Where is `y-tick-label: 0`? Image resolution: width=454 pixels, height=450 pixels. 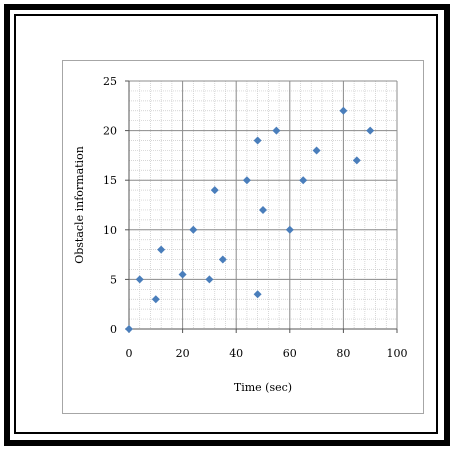
y-tick-label: 0 is located at coordinates (113, 329).